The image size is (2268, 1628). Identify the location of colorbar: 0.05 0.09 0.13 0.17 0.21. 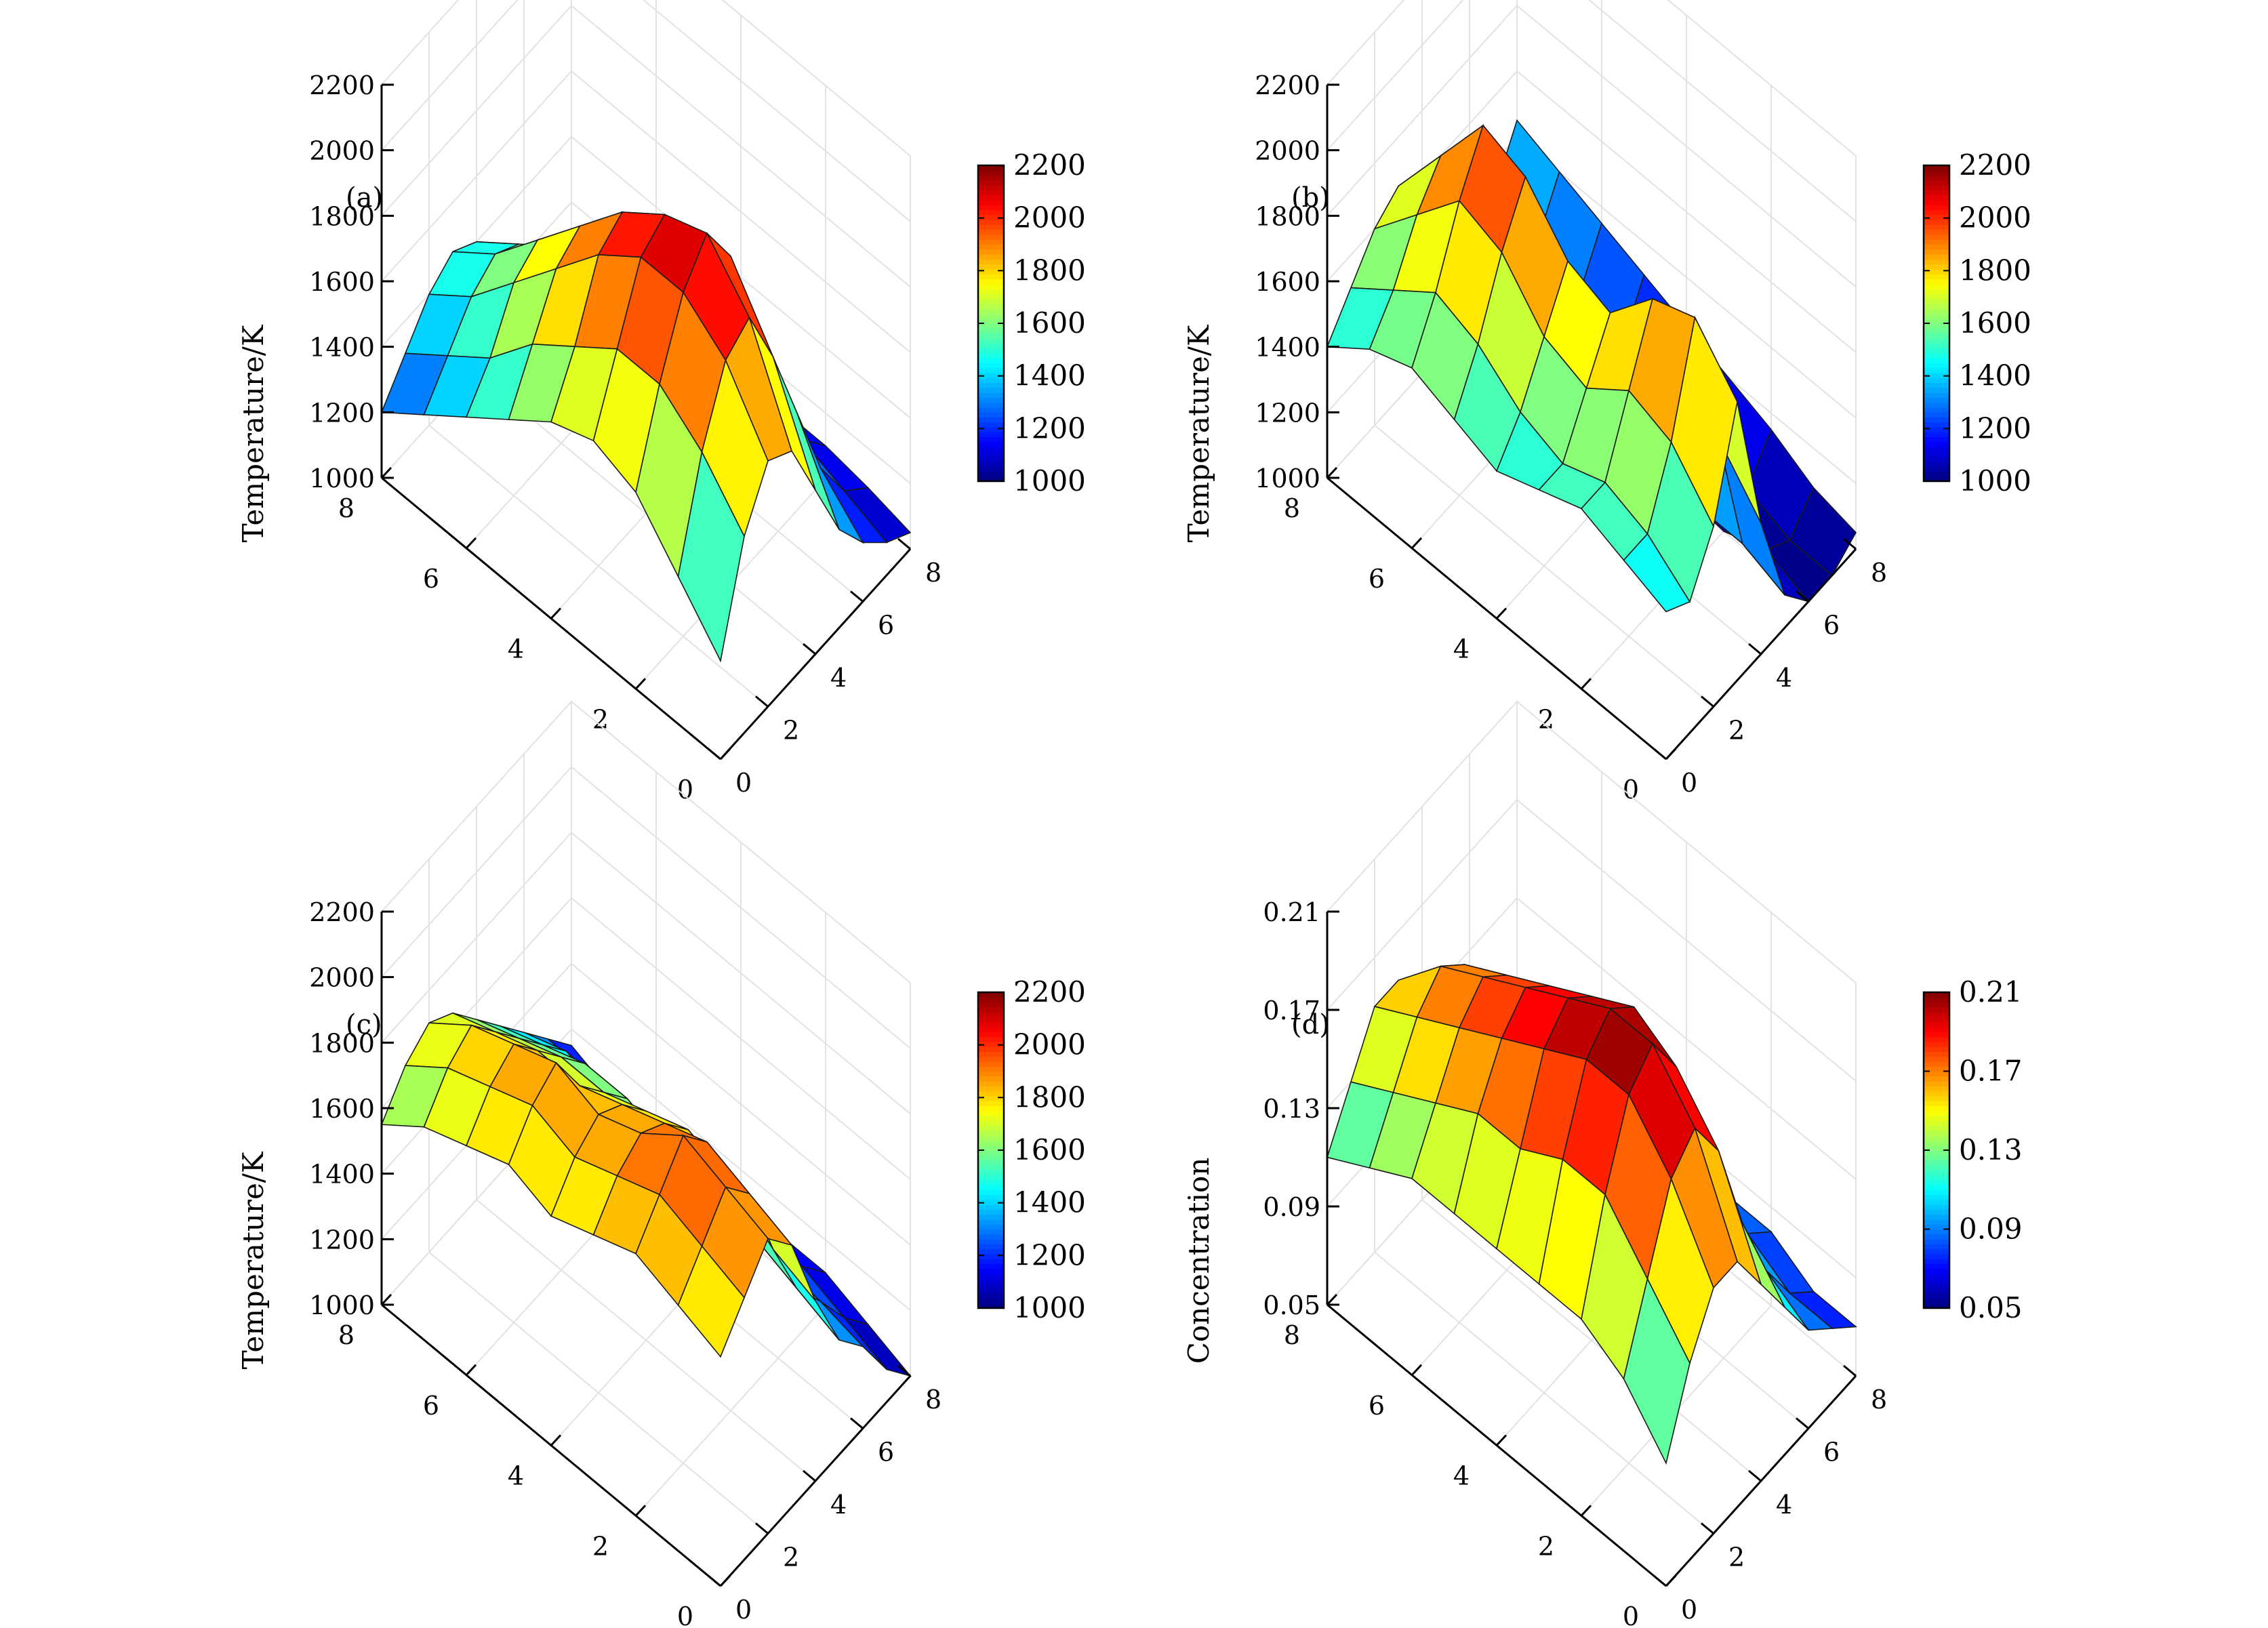
(1972, 1149).